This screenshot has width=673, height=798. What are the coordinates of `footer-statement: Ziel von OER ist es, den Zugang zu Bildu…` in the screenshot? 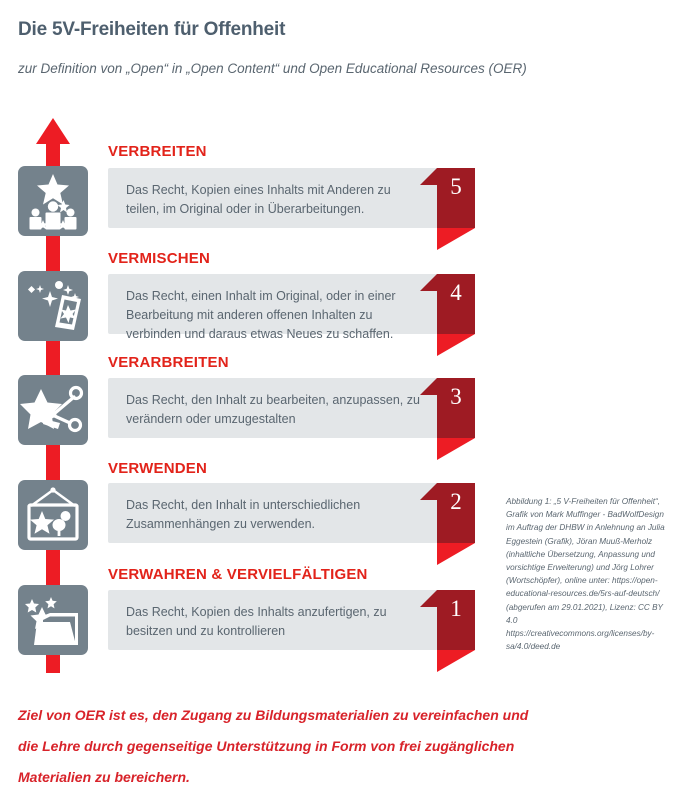 It's located at (273, 746).